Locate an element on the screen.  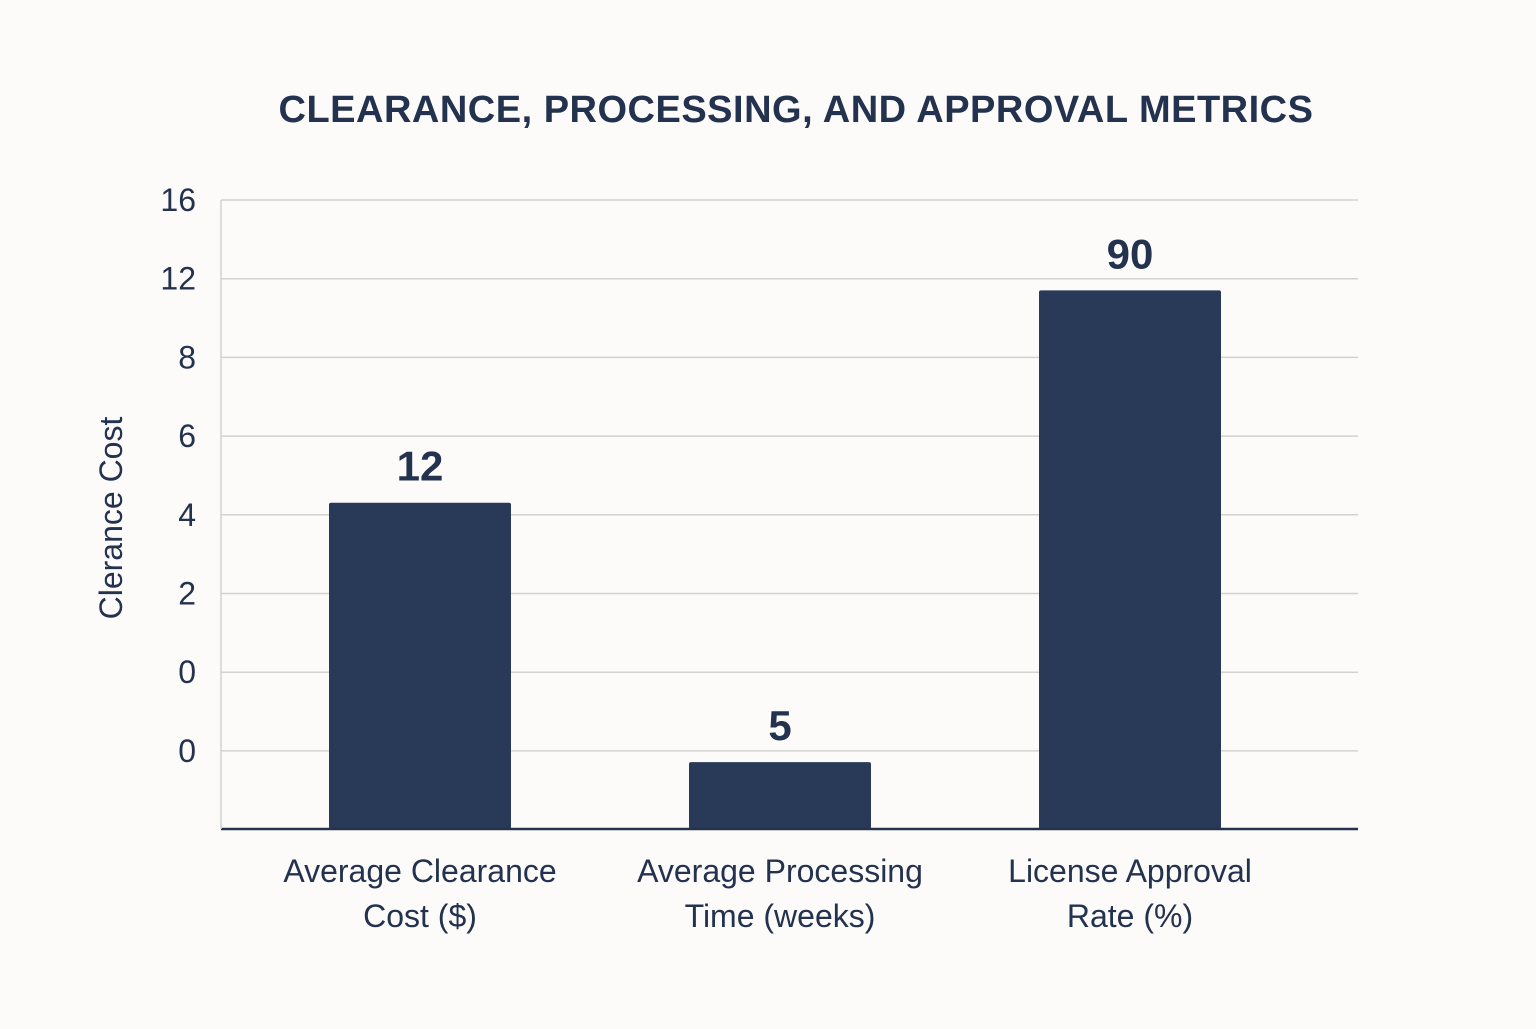
y-tick-label: 16 is located at coordinates (178, 200).